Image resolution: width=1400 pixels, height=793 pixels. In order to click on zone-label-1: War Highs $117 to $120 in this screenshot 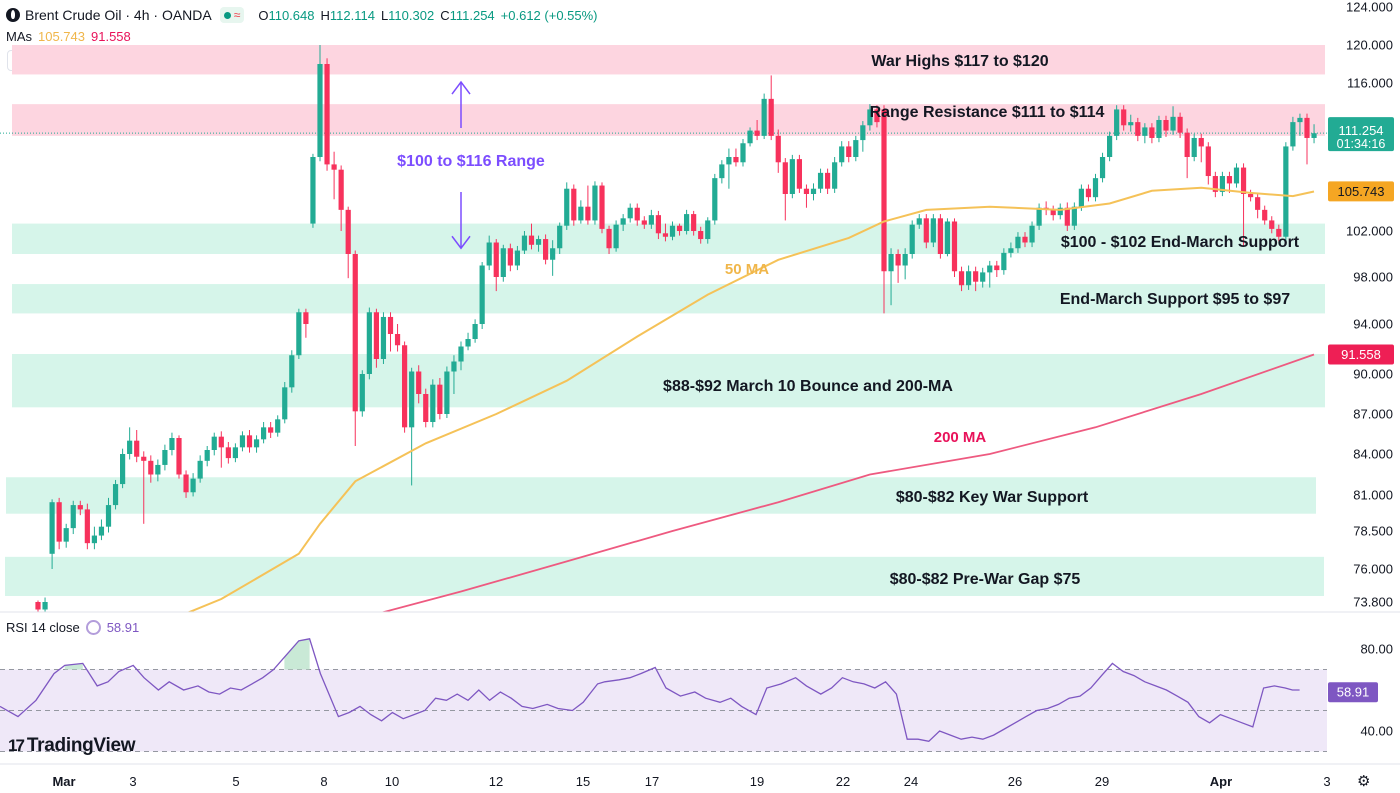, I will do `click(959, 61)`.